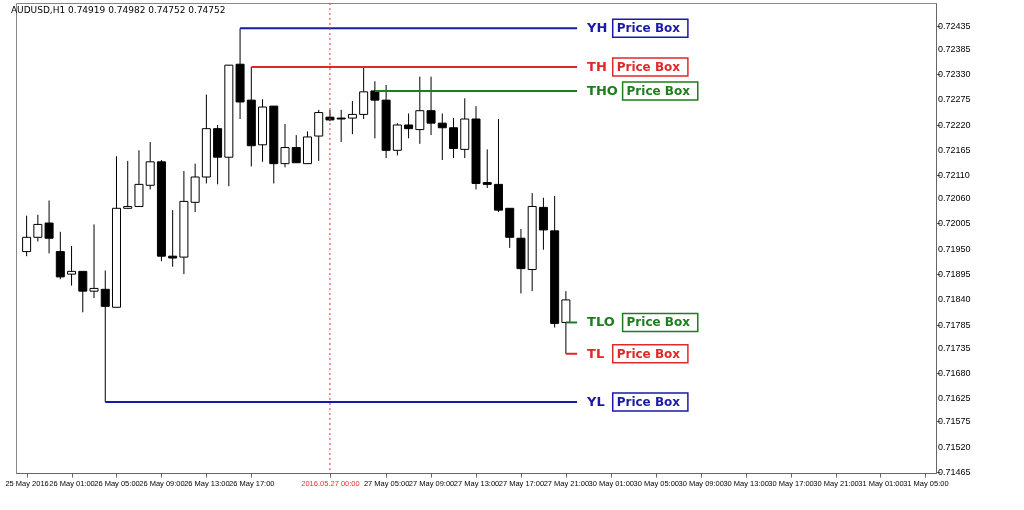 The image size is (1024, 510). Describe the element at coordinates (954, 299) in the screenshot. I see `y-tick-label: 0.71840` at that location.